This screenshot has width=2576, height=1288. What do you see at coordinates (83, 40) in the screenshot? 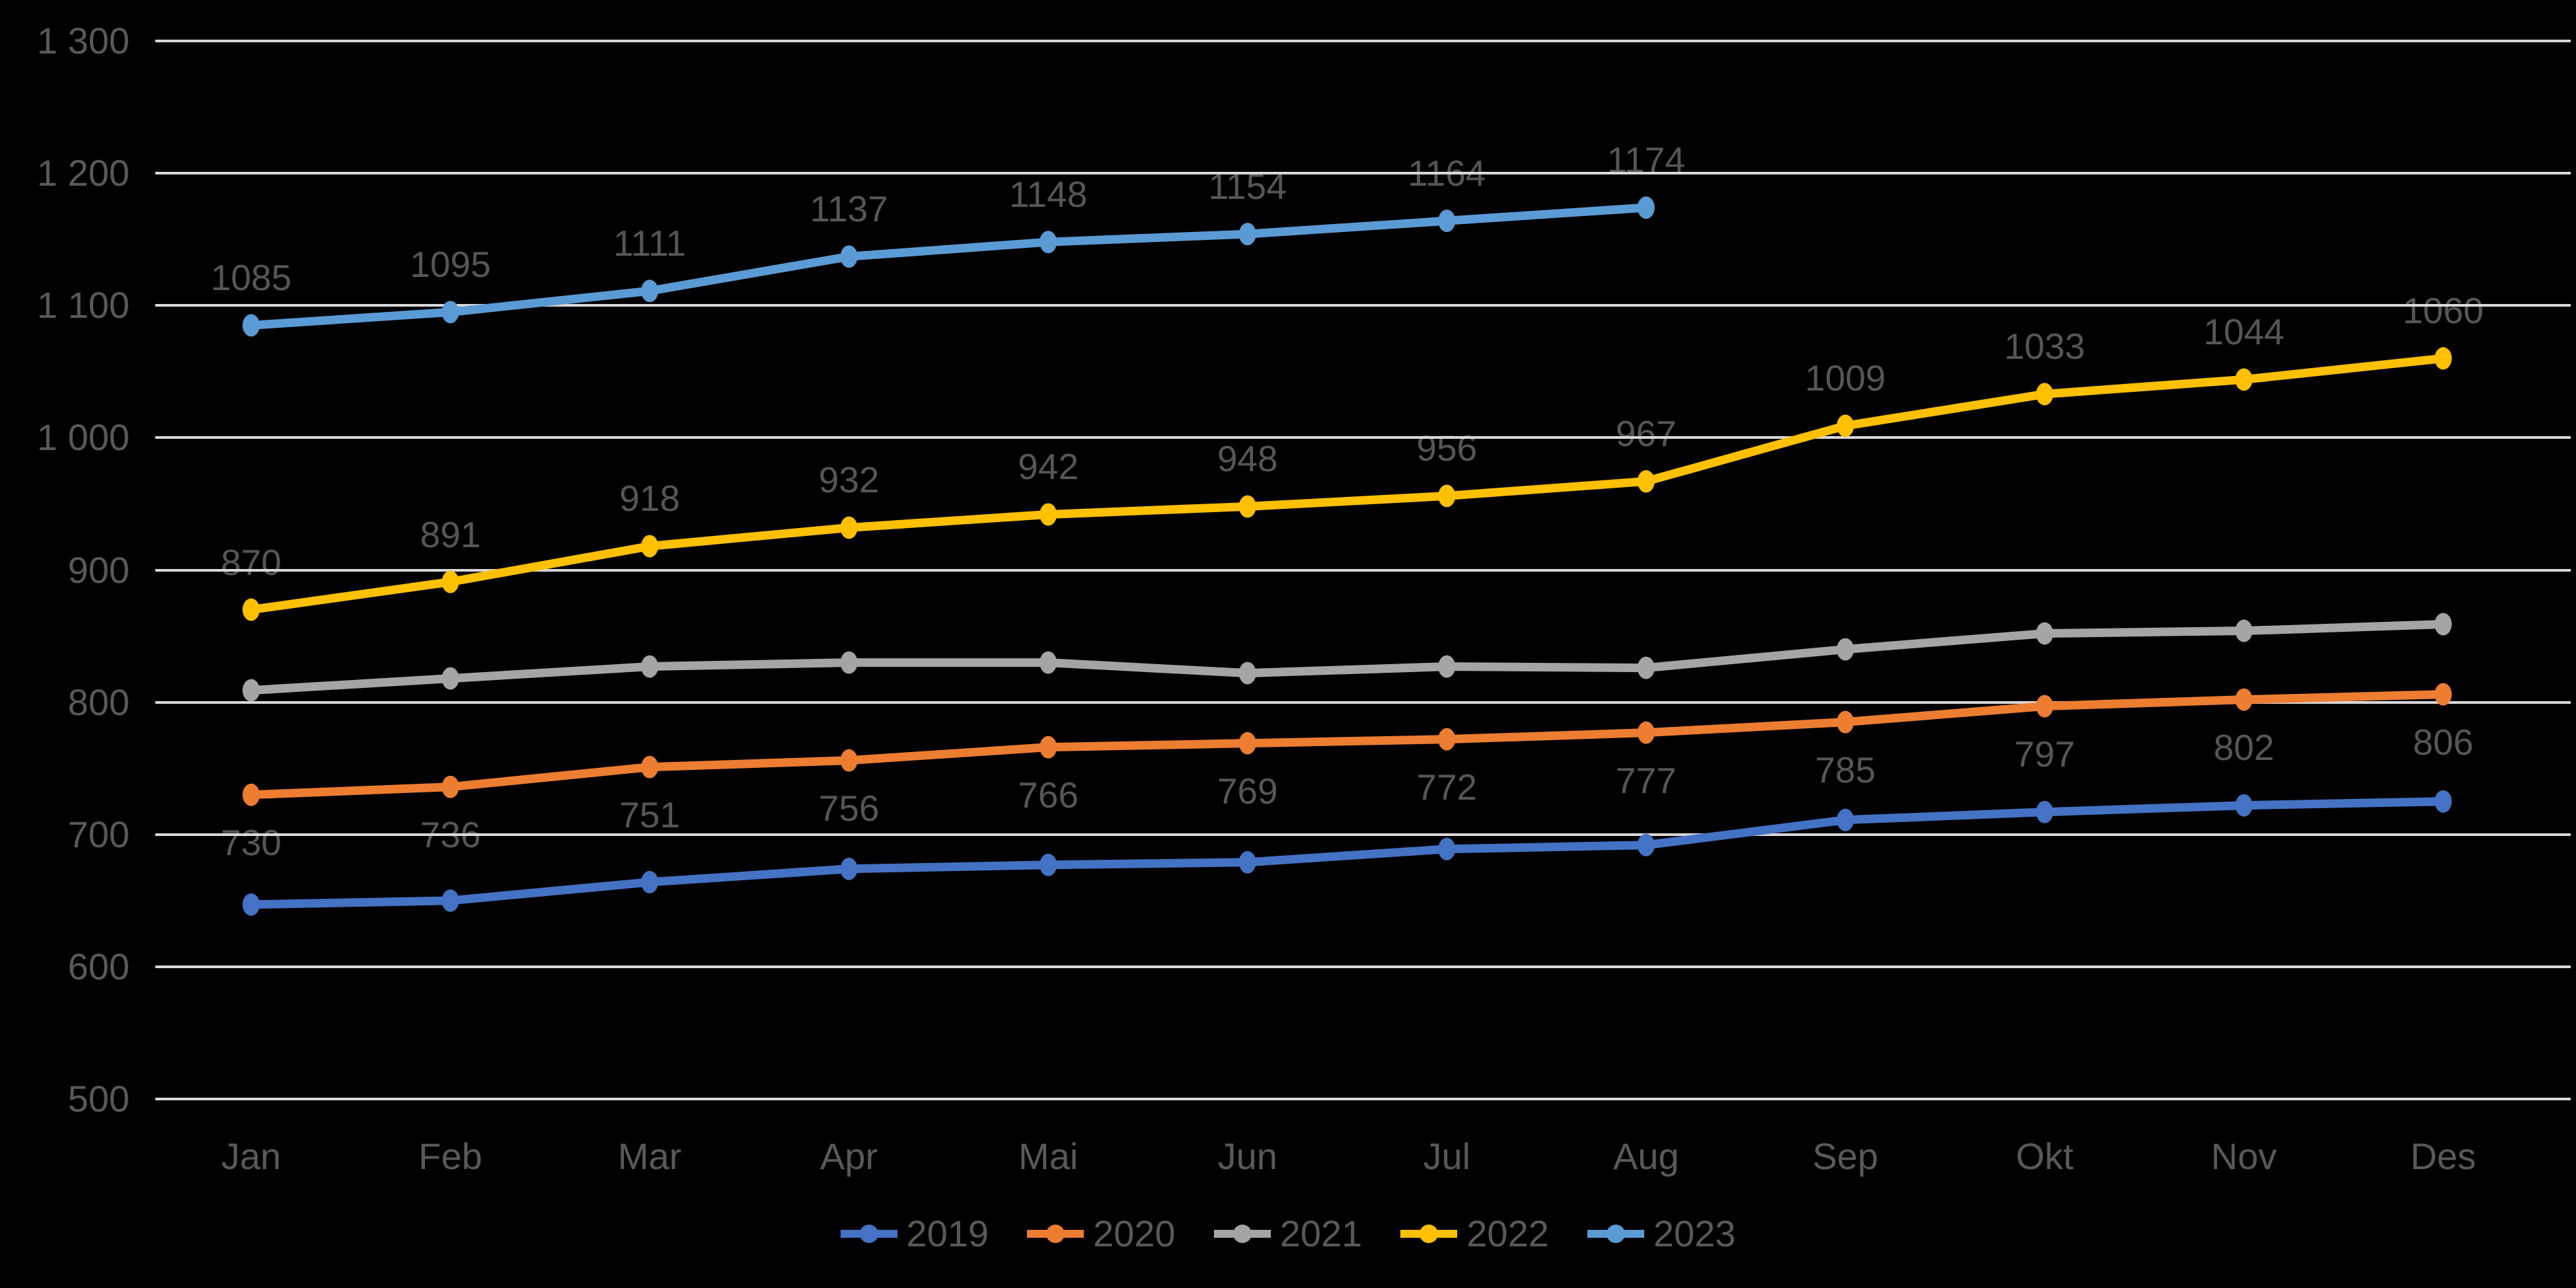
I see `y-axis-tick-label: 1 300` at bounding box center [83, 40].